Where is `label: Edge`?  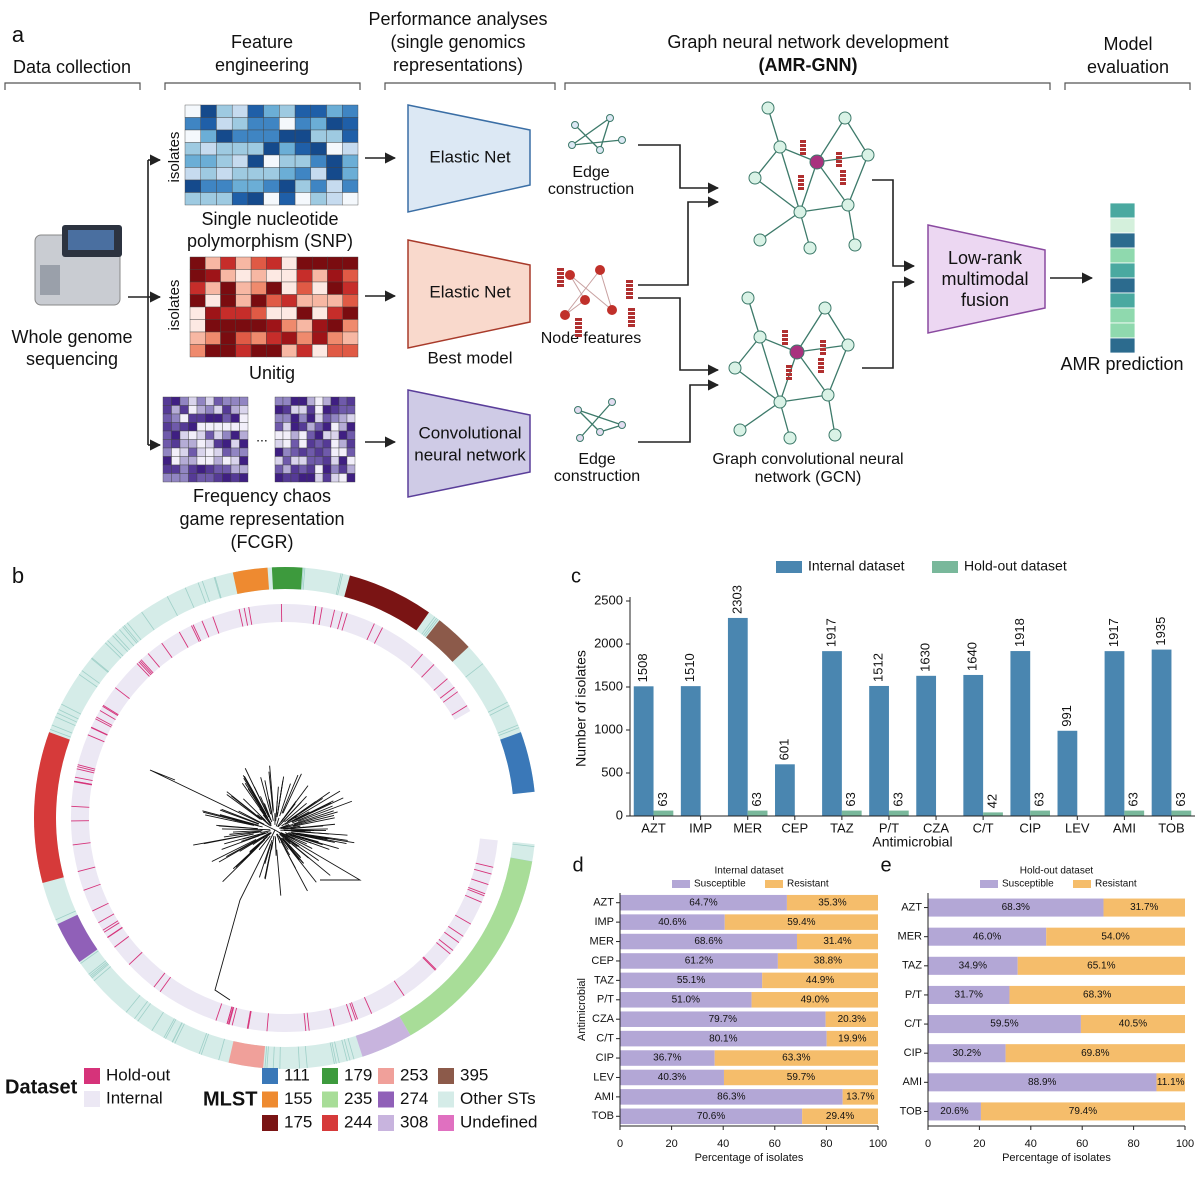
label: Edge is located at coordinates (590, 172).